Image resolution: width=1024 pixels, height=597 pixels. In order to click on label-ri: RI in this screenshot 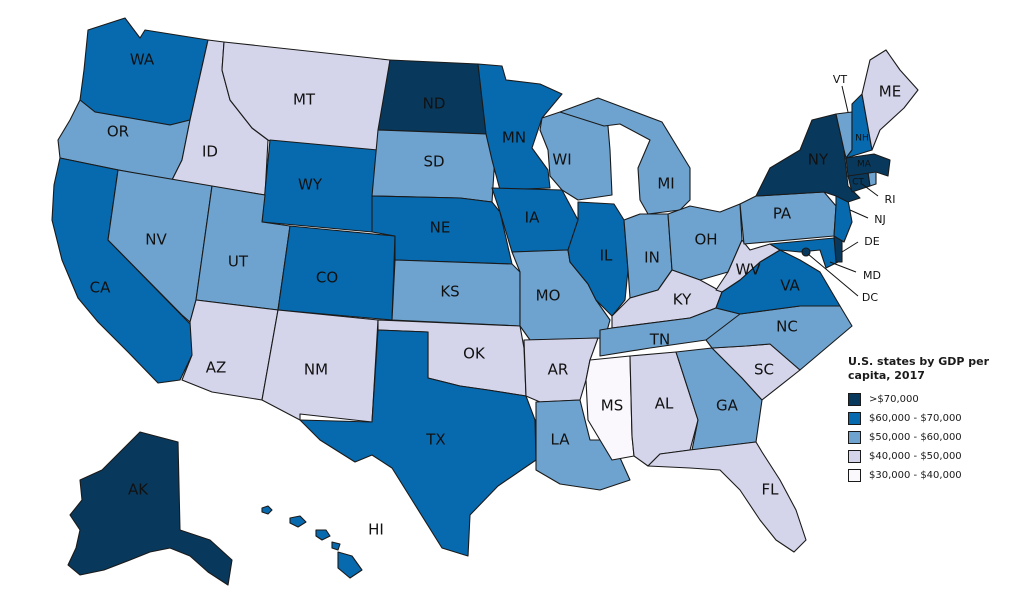, I will do `click(890, 199)`.